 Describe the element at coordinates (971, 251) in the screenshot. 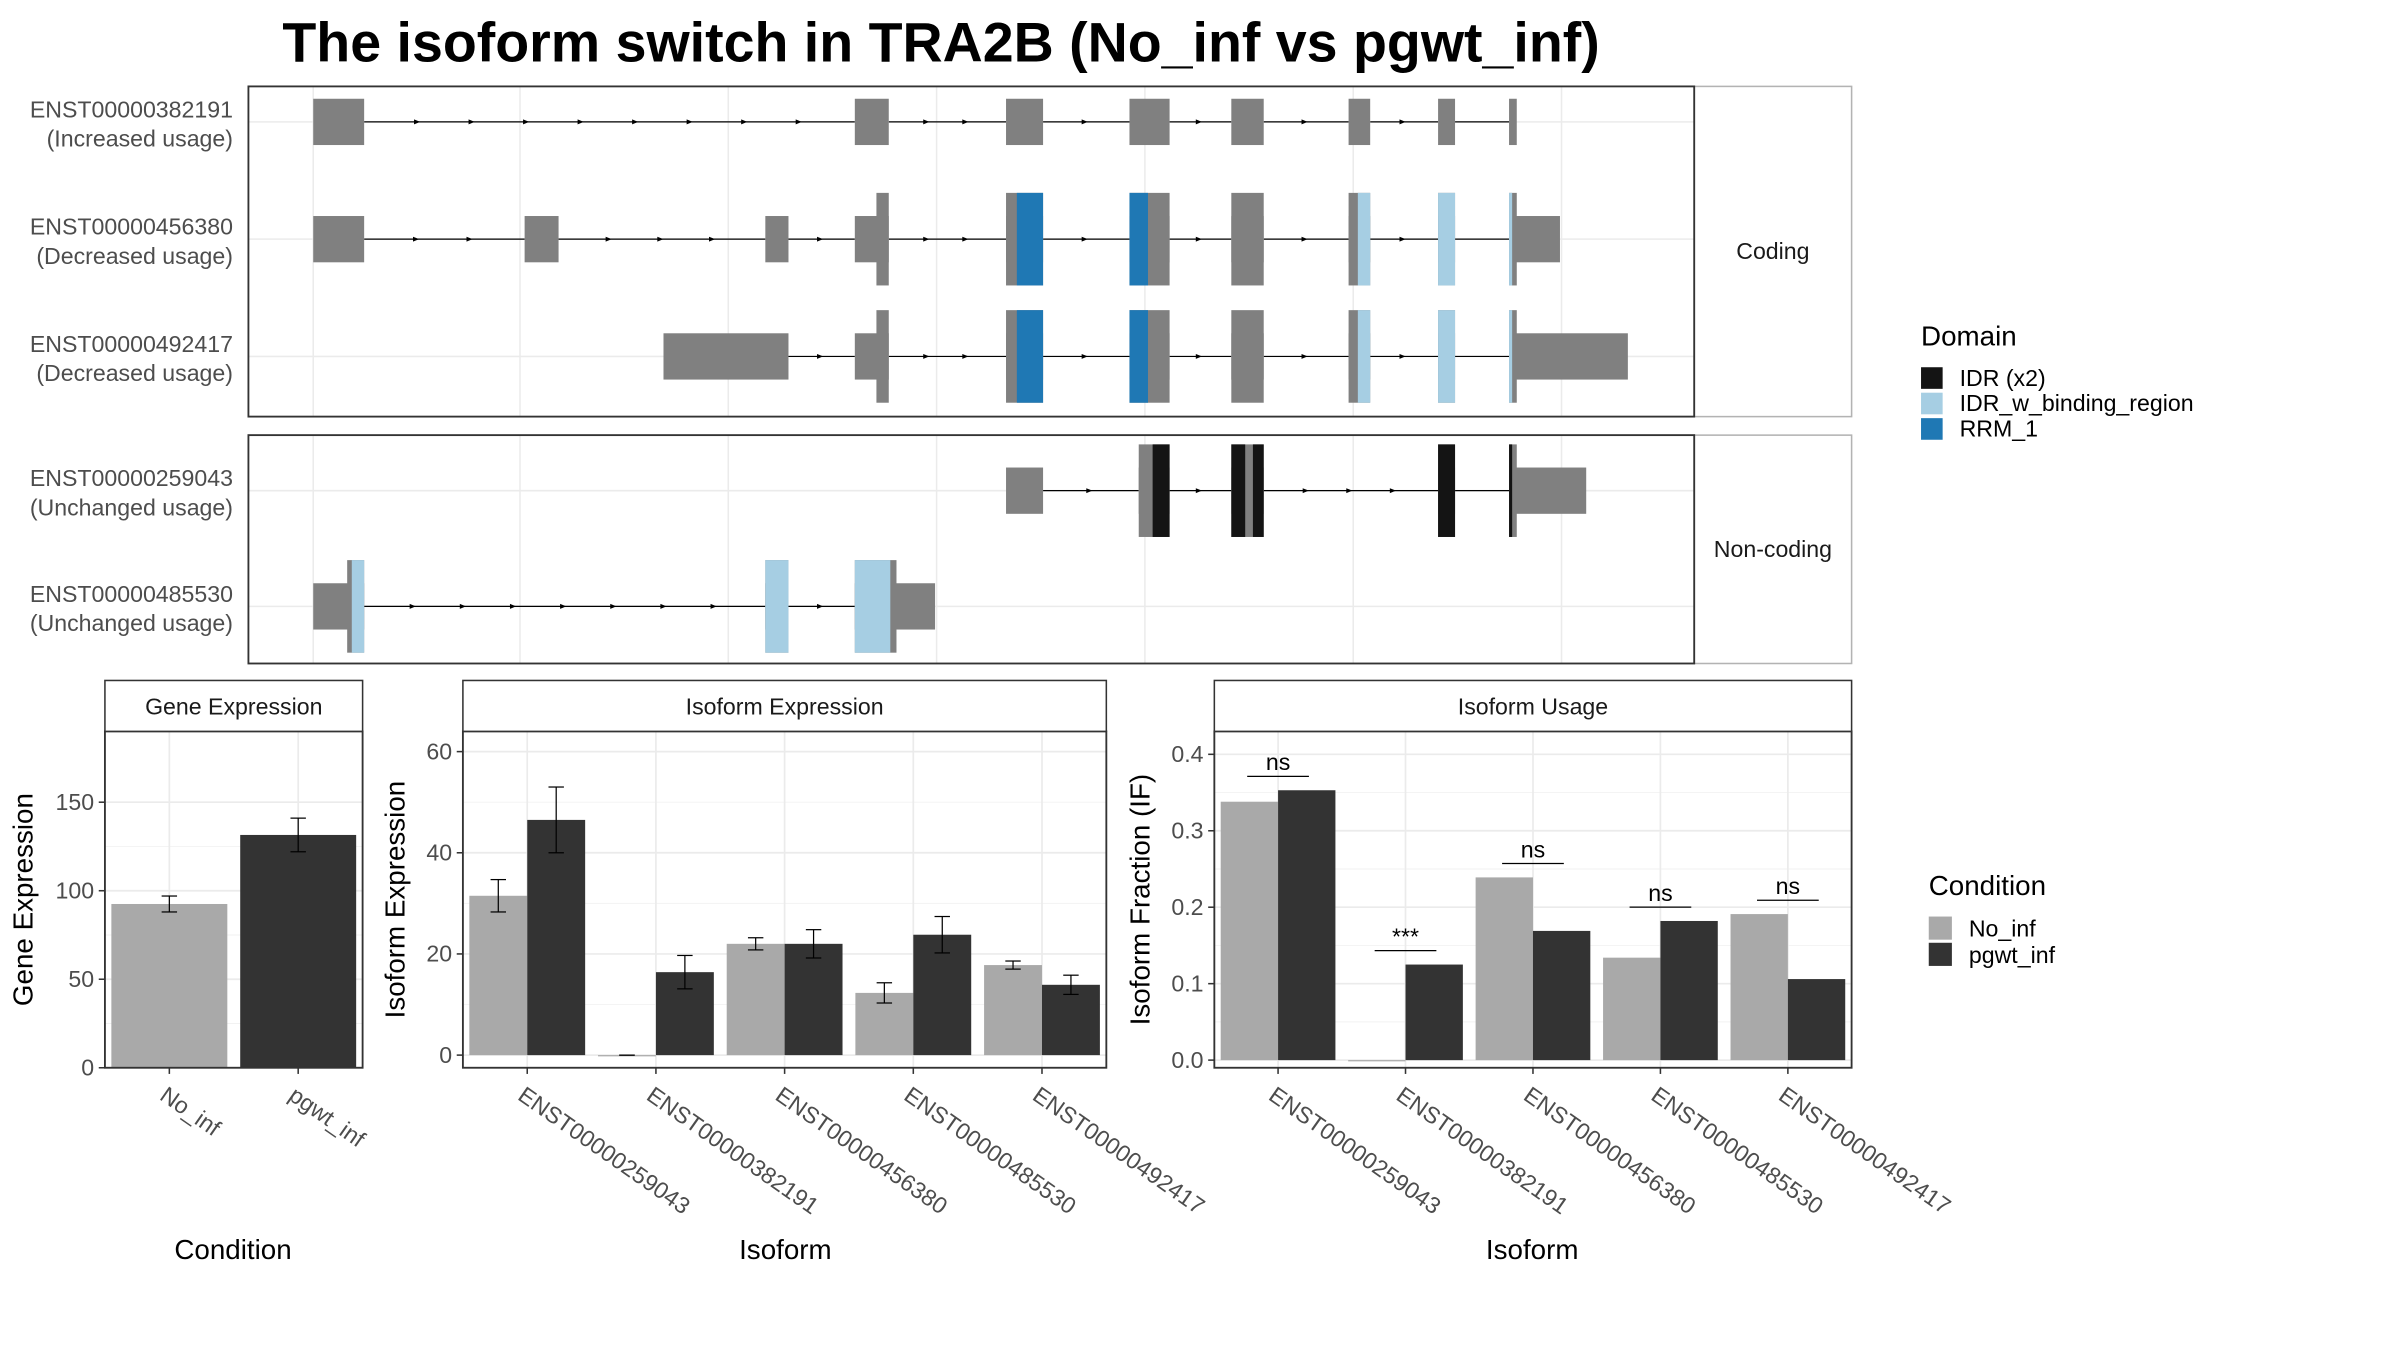

I see `structure-panel-bg` at that location.